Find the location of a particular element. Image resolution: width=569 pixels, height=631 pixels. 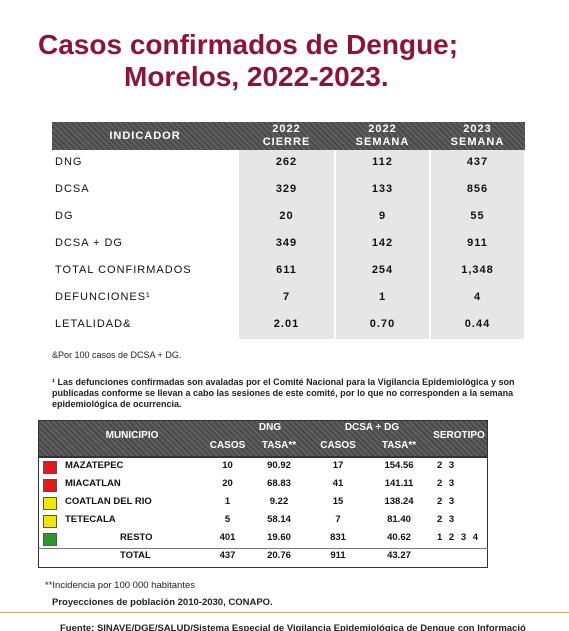

row-label: DNG is located at coordinates (69, 162).